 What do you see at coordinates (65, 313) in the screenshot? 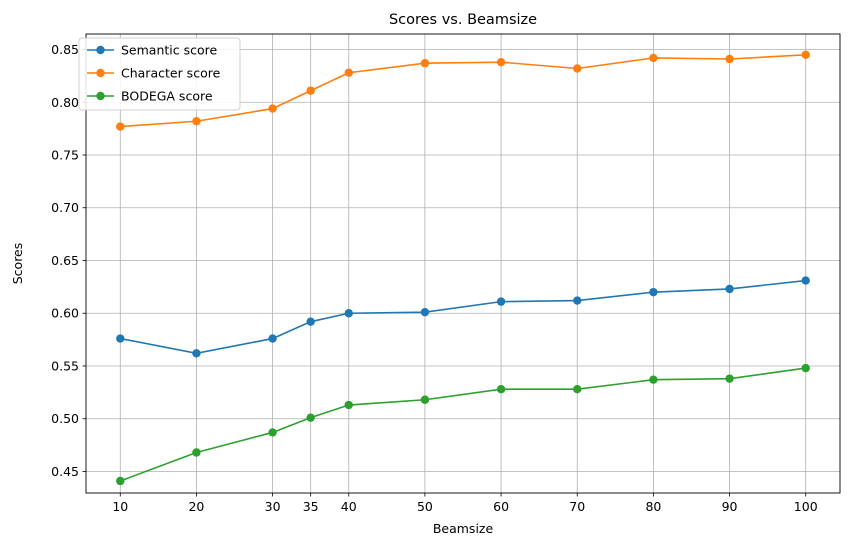
I see `y-tick-label: 0.60` at bounding box center [65, 313].